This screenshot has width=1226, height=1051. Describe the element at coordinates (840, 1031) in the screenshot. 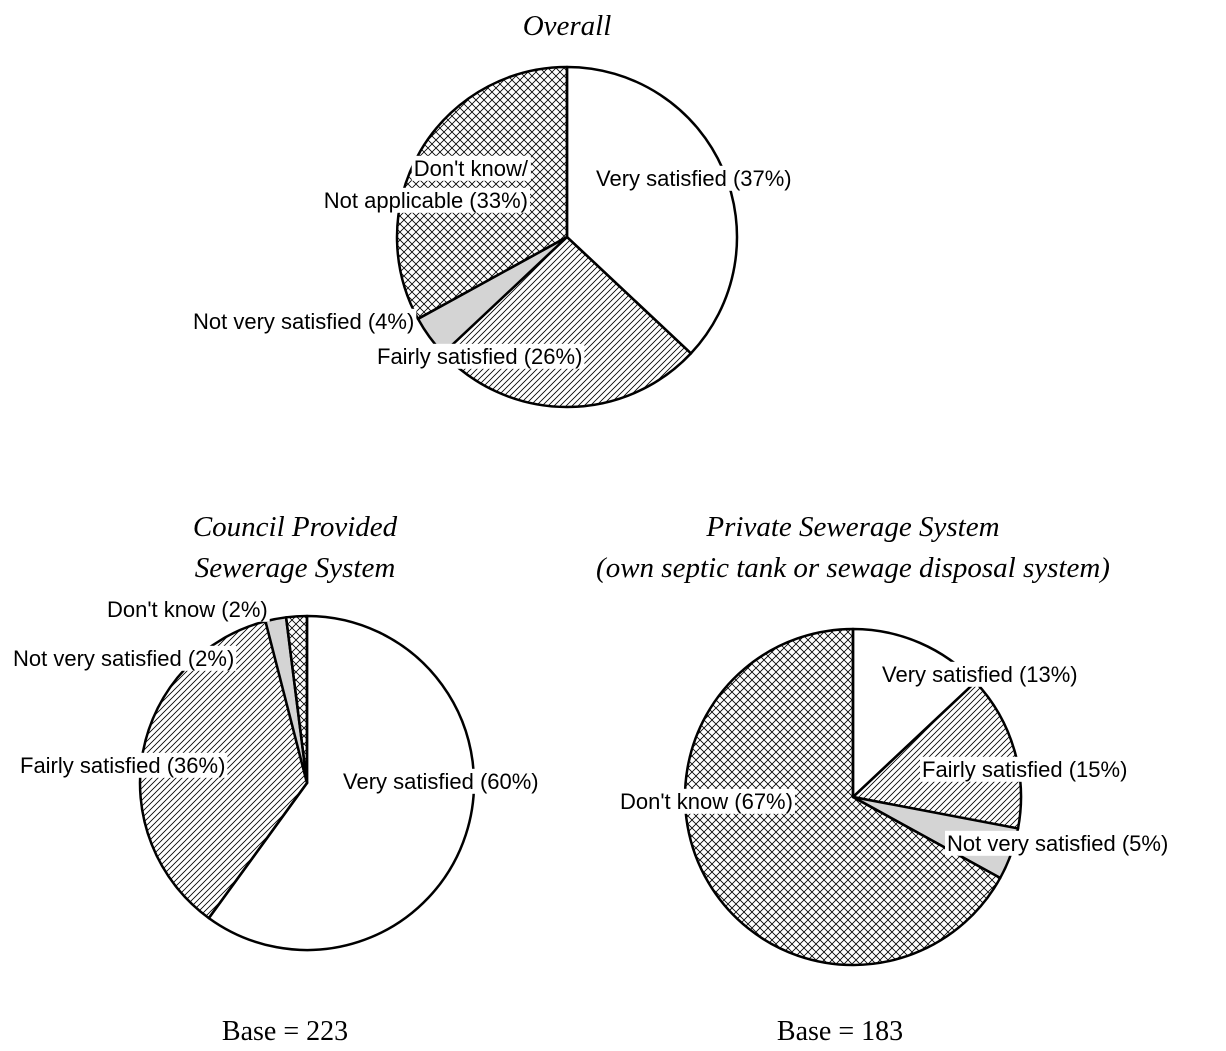

I see `base-note: Base = 183` at that location.